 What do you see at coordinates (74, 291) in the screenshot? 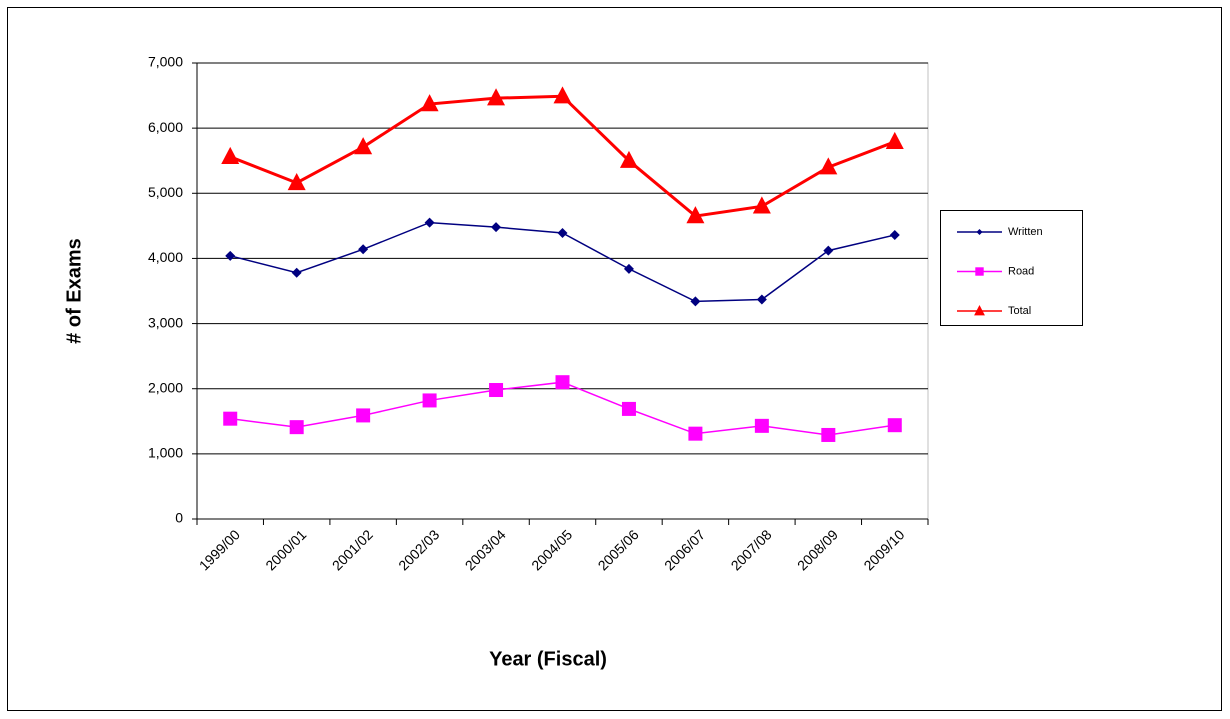
I see `y-axis-title: # of Exams` at bounding box center [74, 291].